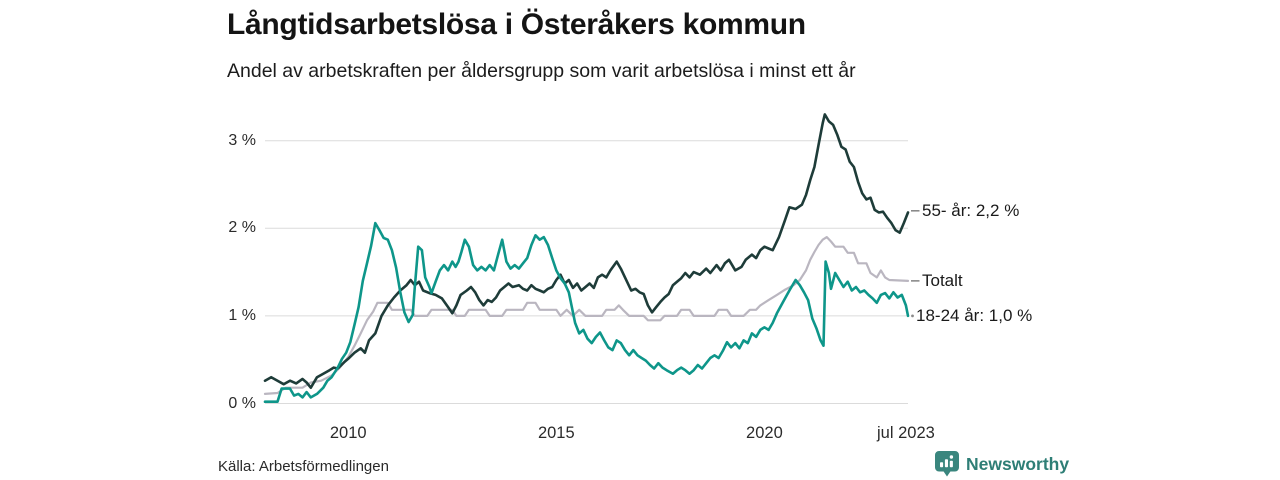 This screenshot has height=480, width=1280. What do you see at coordinates (974, 316) in the screenshot?
I see `series-end-label: 18-24 år: 1,0 %` at bounding box center [974, 316].